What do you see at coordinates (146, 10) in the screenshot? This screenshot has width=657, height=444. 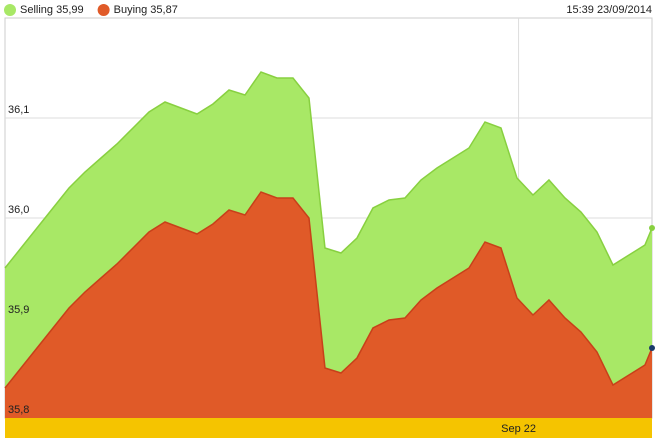 I see `legend-label: Buying 35,87` at bounding box center [146, 10].